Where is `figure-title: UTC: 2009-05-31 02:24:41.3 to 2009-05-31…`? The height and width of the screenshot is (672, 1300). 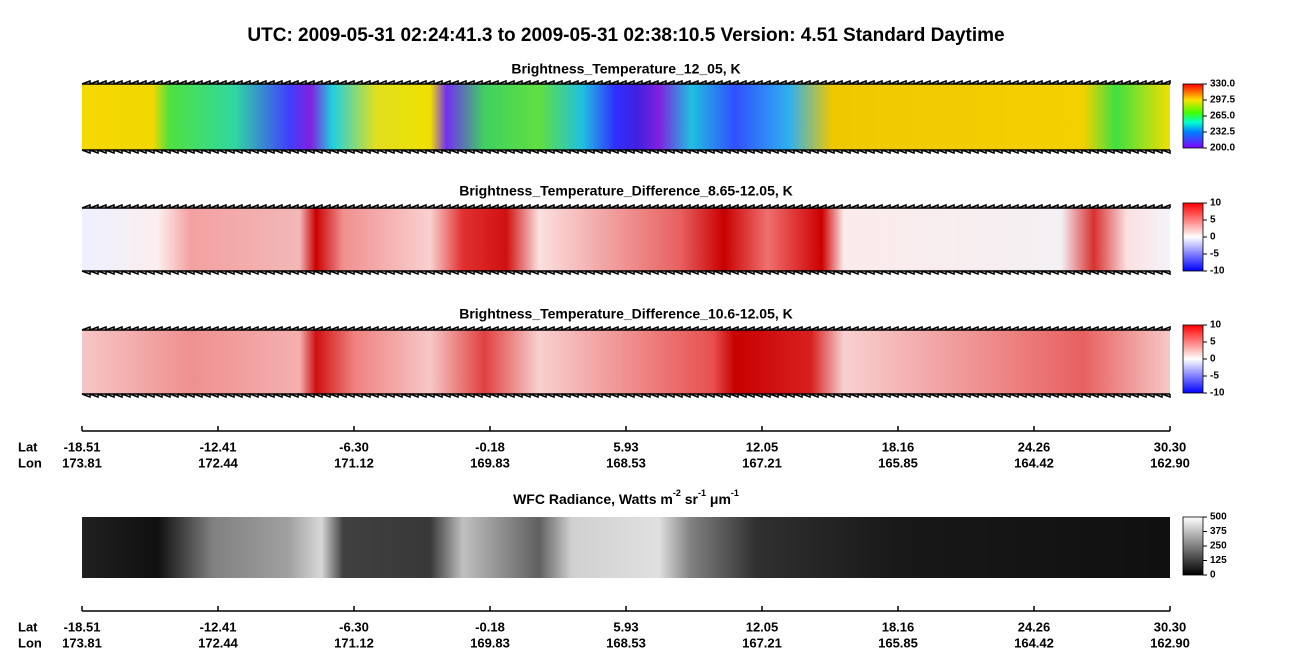
figure-title: UTC: 2009-05-31 02:24:41.3 to 2009-05-31… is located at coordinates (625, 35).